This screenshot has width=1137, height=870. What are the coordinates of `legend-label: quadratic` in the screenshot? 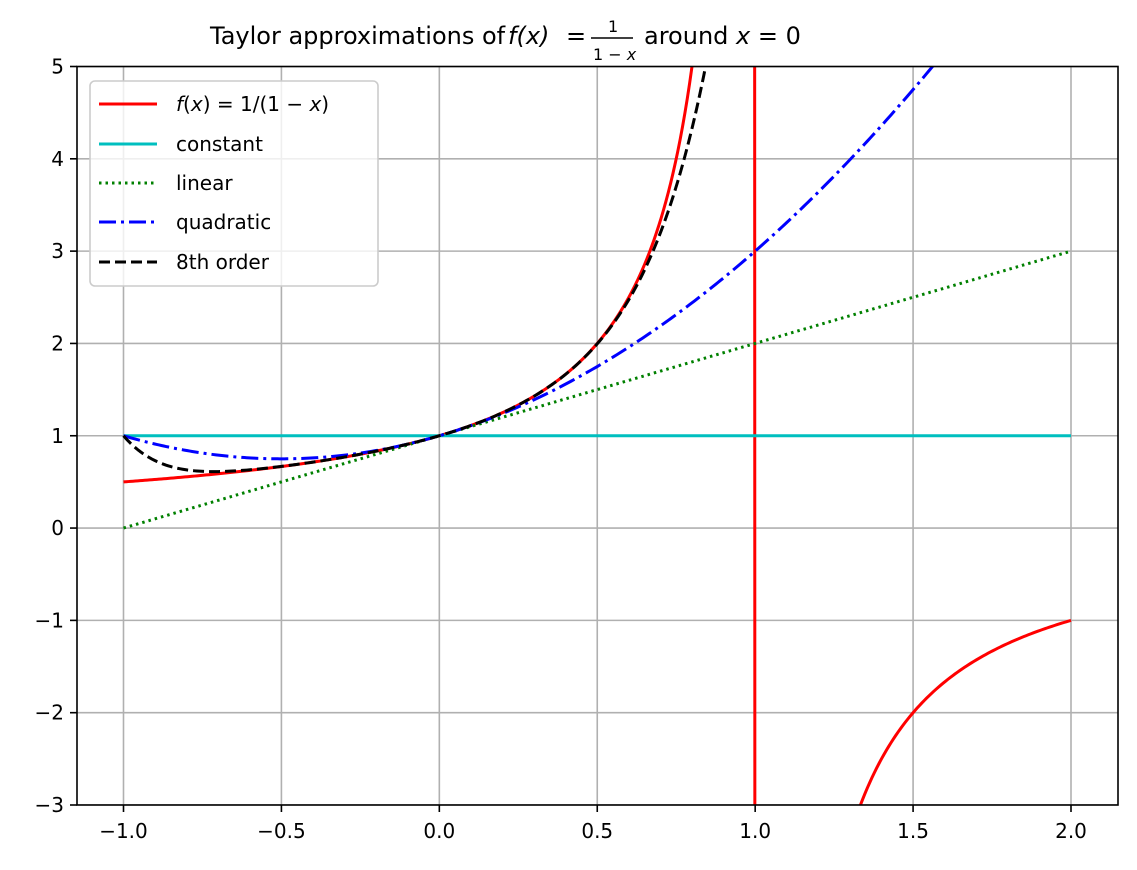 It's located at (223, 222).